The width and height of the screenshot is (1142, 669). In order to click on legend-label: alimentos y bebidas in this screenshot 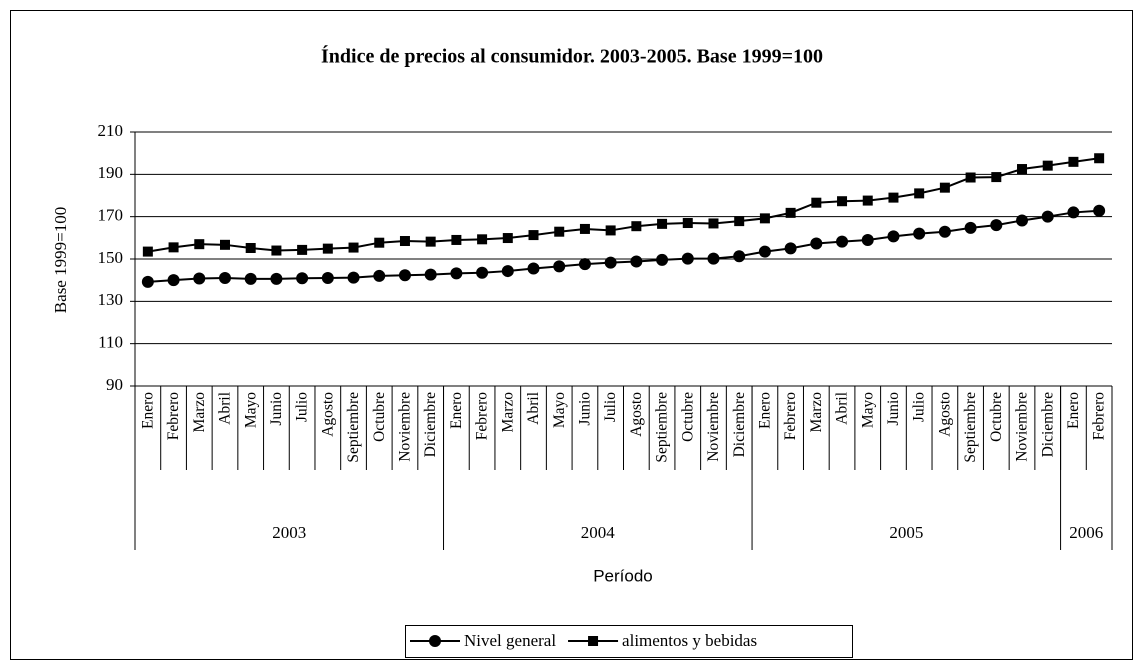, I will do `click(689, 640)`.